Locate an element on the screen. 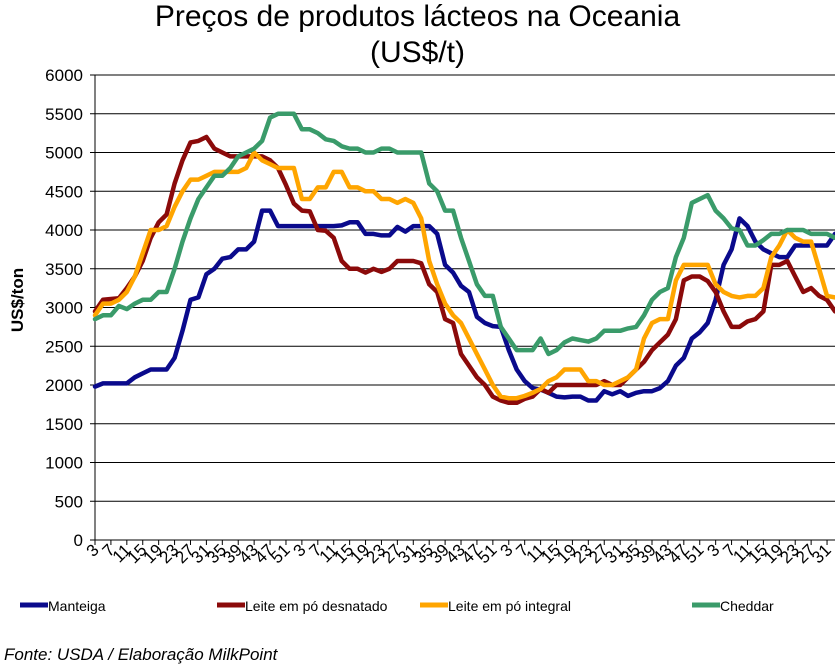  legend-label: Leite em pó integral is located at coordinates (509, 606).